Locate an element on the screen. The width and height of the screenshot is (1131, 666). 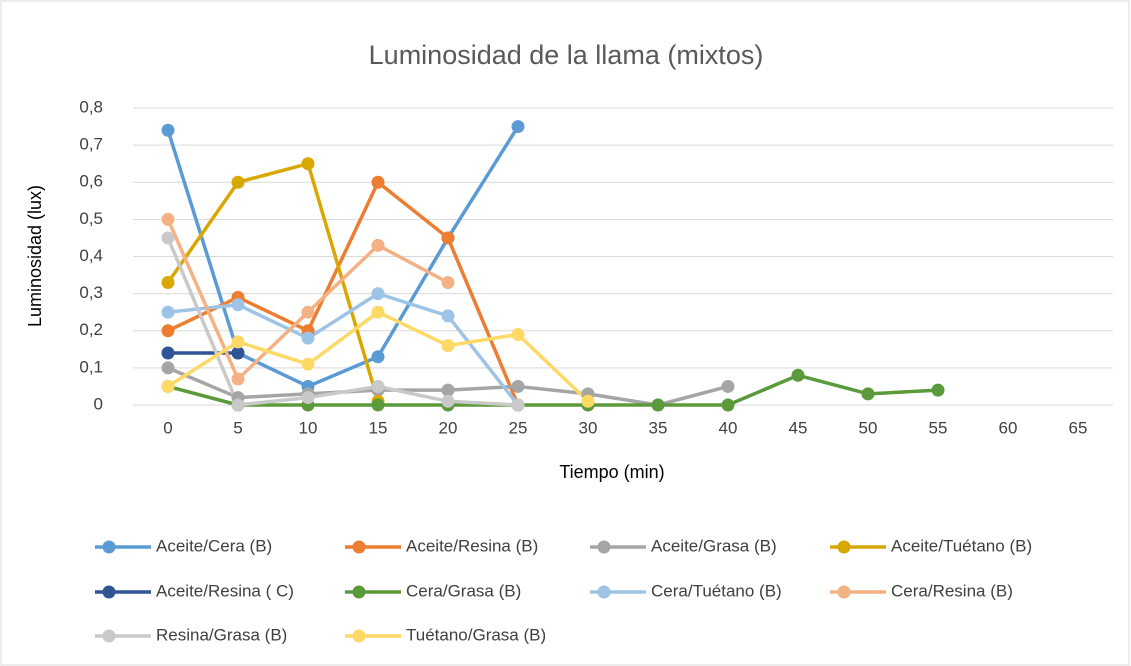
y-tick-label: 0 is located at coordinates (98, 403).